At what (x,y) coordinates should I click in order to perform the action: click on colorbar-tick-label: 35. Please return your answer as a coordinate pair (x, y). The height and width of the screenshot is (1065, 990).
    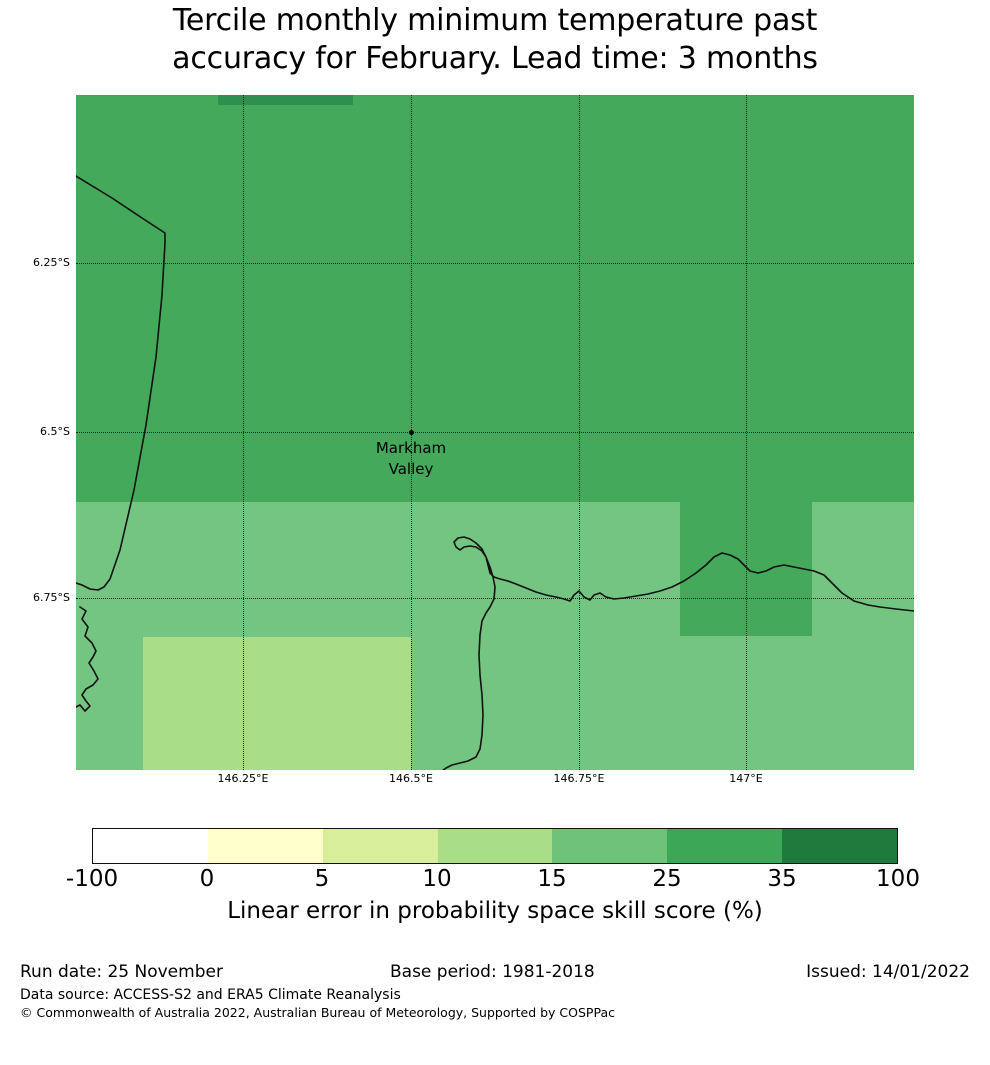
    Looking at the image, I should click on (782, 879).